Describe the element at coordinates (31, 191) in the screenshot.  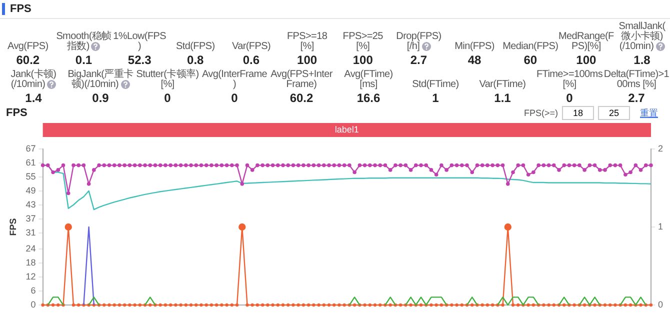
I see `y-tick-label: 49` at that location.